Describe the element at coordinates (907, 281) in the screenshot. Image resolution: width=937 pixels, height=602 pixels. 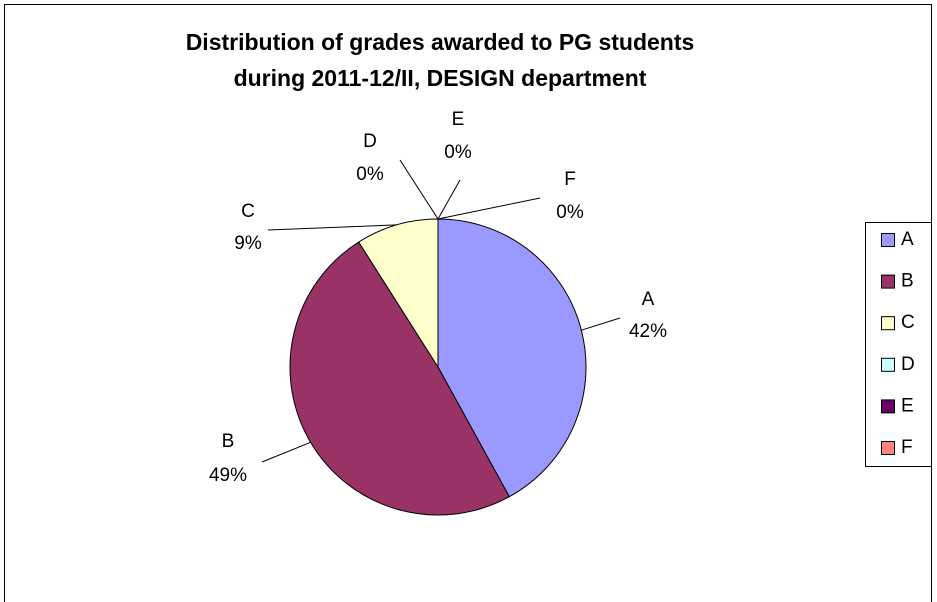
I see `legend-label: B` at that location.